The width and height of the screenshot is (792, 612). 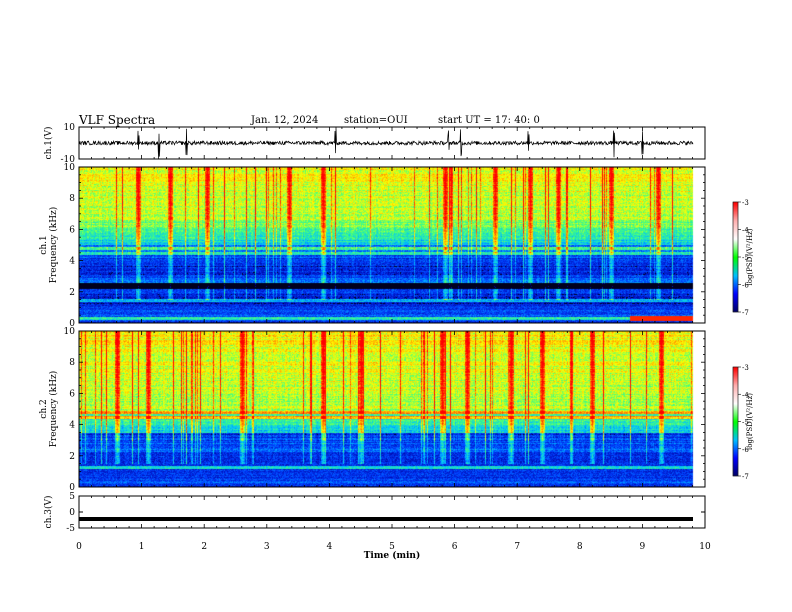 What do you see at coordinates (53, 245) in the screenshot?
I see `ch1-freq-axis-label: Frequency (kHz)` at bounding box center [53, 245].